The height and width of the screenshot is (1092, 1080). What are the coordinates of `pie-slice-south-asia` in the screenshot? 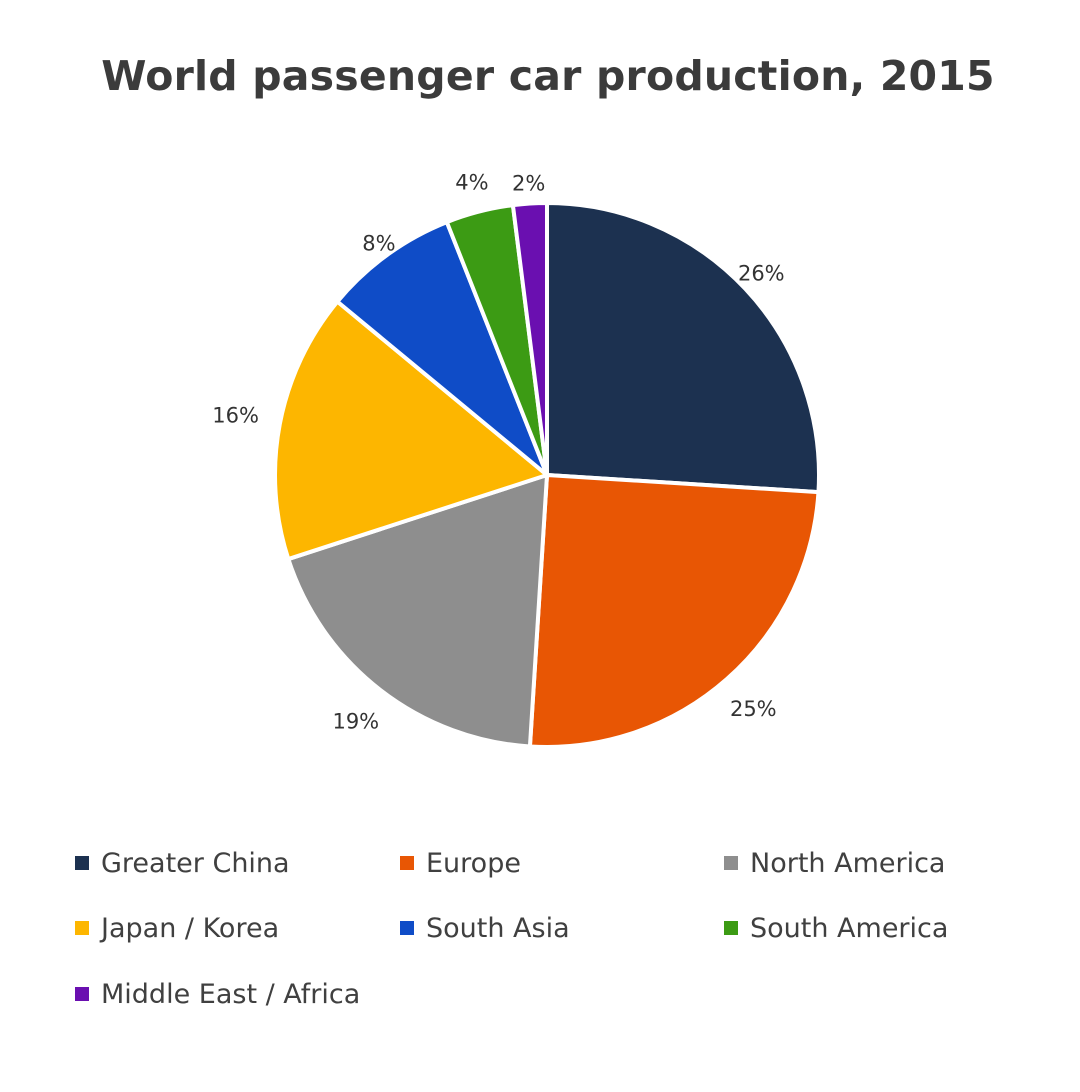 It's located at (442, 348).